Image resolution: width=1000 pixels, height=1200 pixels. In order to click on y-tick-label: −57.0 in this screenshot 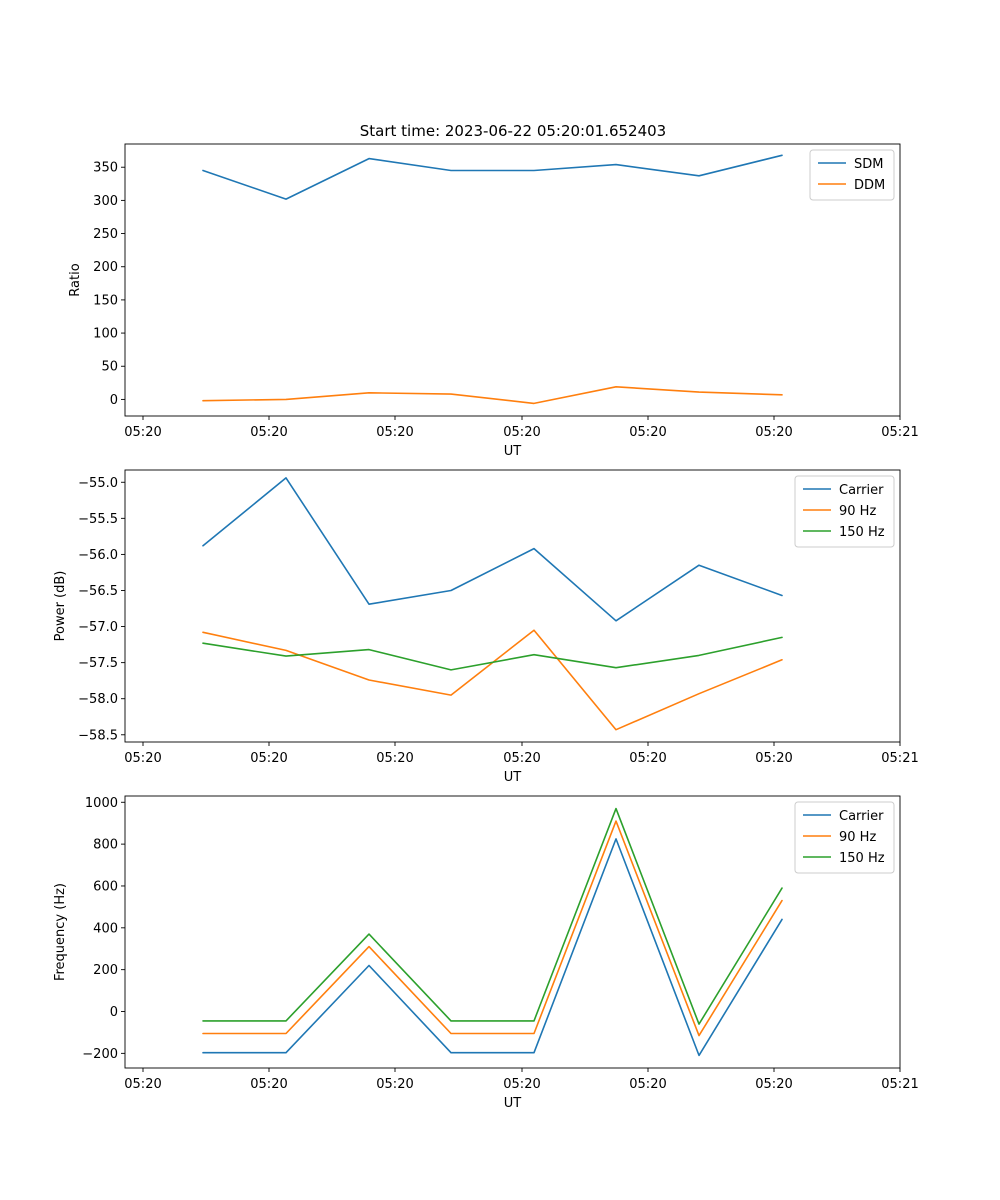, I will do `click(98, 627)`.